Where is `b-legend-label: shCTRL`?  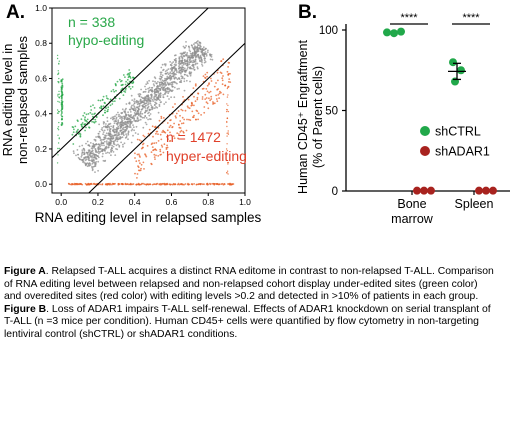 b-legend-label: shCTRL is located at coordinates (458, 132).